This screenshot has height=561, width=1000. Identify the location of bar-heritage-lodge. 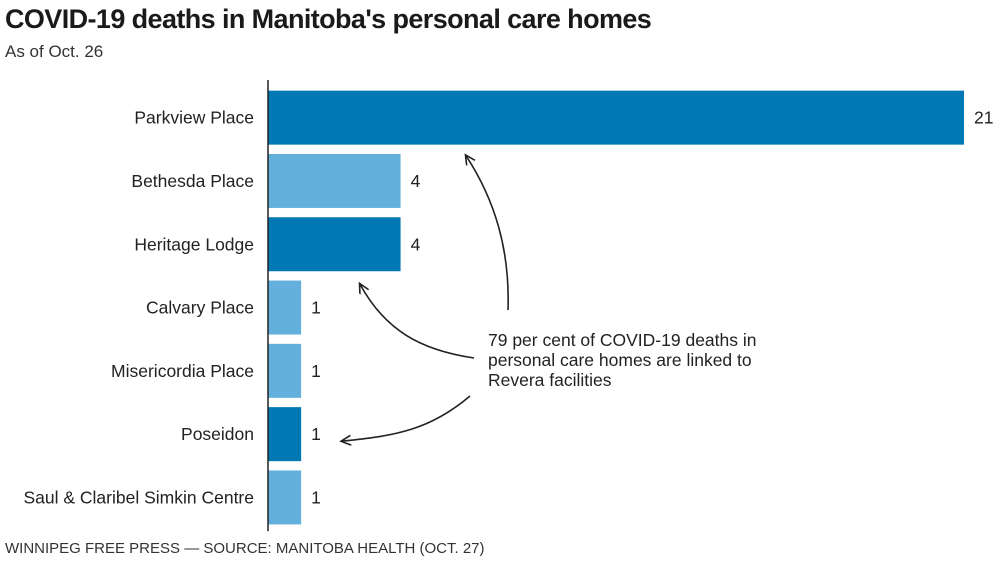
(334, 244).